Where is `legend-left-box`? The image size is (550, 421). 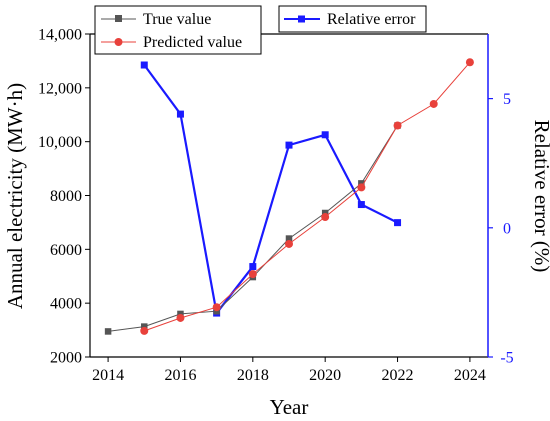 legend-left-box is located at coordinates (178, 30).